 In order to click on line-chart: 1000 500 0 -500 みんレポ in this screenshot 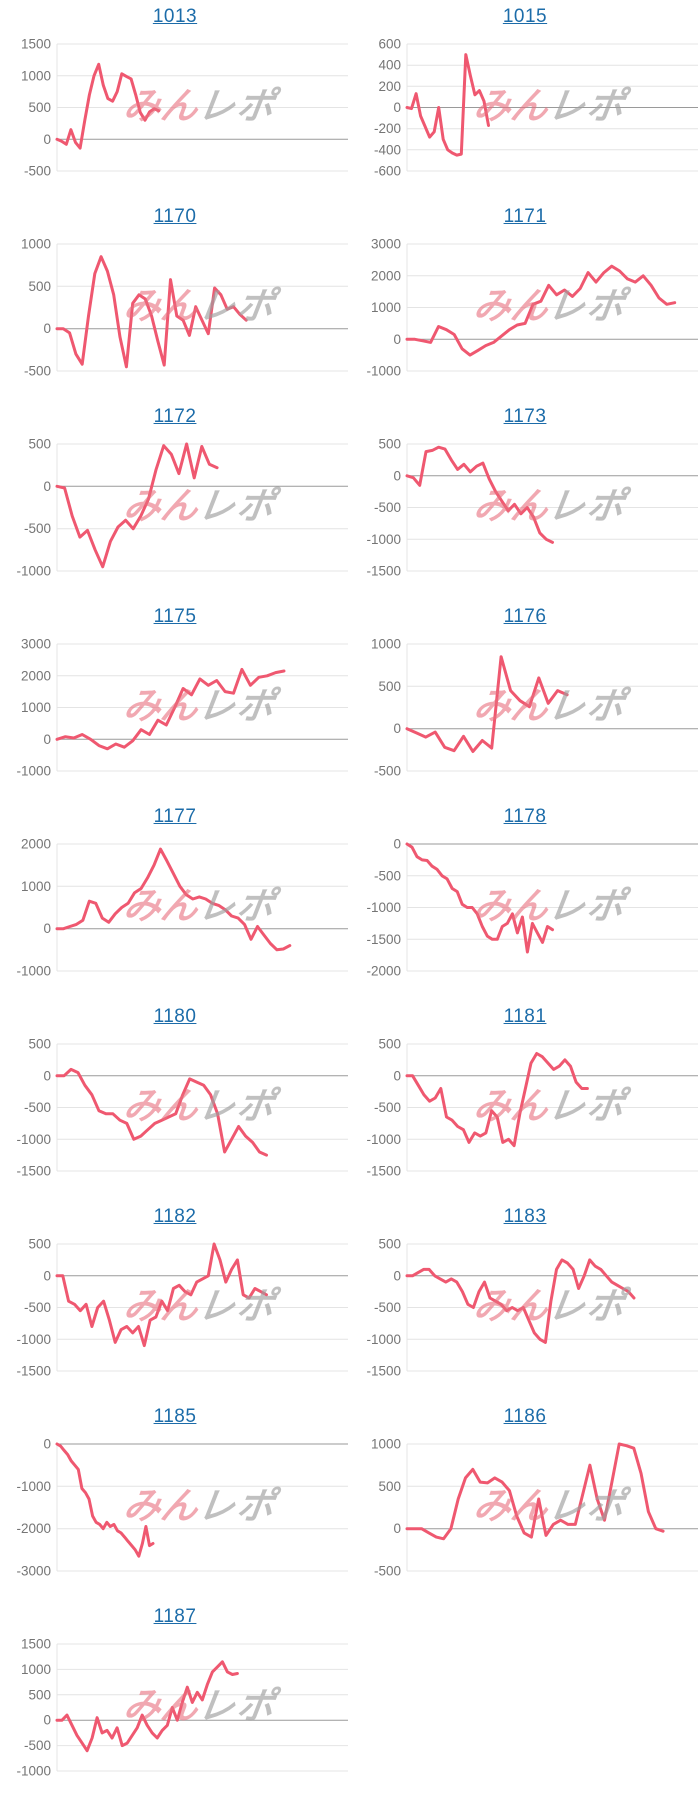, I will do `click(525, 709)`.